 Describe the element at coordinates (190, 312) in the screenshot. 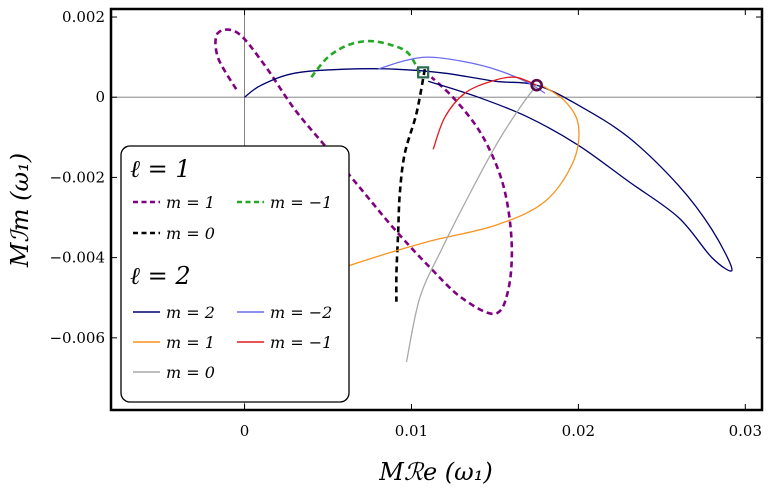

I see `legend-label-l2-m2: m = 2` at that location.